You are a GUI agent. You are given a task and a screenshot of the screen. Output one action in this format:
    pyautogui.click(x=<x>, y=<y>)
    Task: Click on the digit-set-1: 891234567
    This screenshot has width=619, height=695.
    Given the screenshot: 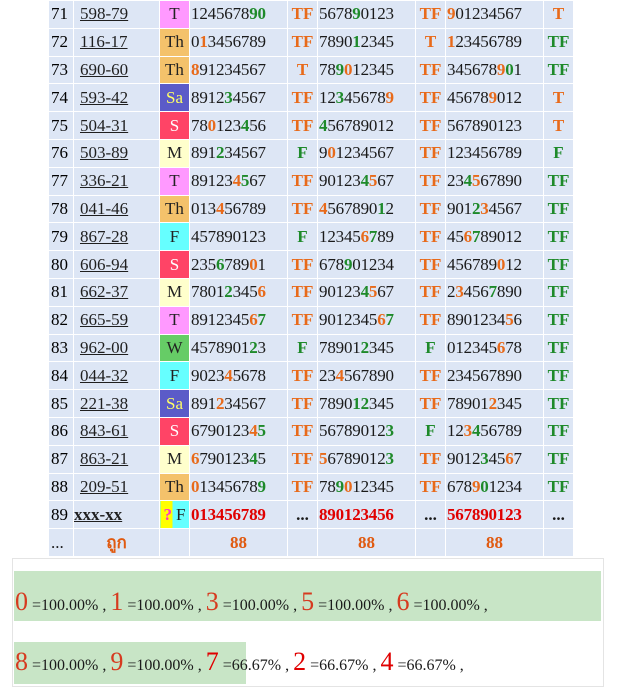 What is the action you would take?
    pyautogui.click(x=238, y=320)
    